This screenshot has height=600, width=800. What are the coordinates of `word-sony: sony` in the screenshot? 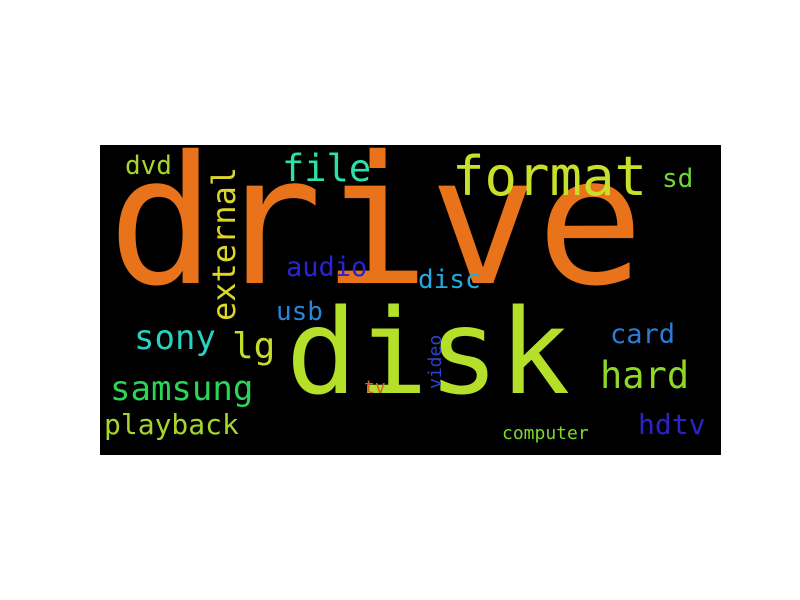 It's located at (175, 338).